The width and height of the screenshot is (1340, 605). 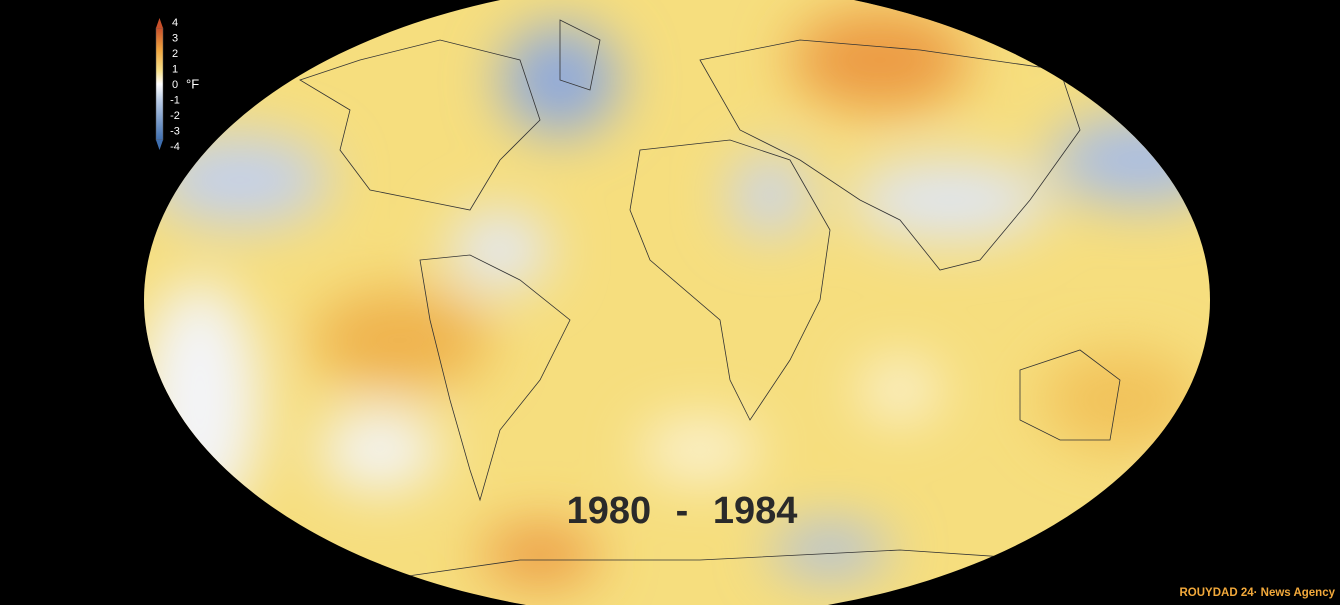 What do you see at coordinates (682, 511) in the screenshot?
I see `period-label: 1980 - 1984` at bounding box center [682, 511].